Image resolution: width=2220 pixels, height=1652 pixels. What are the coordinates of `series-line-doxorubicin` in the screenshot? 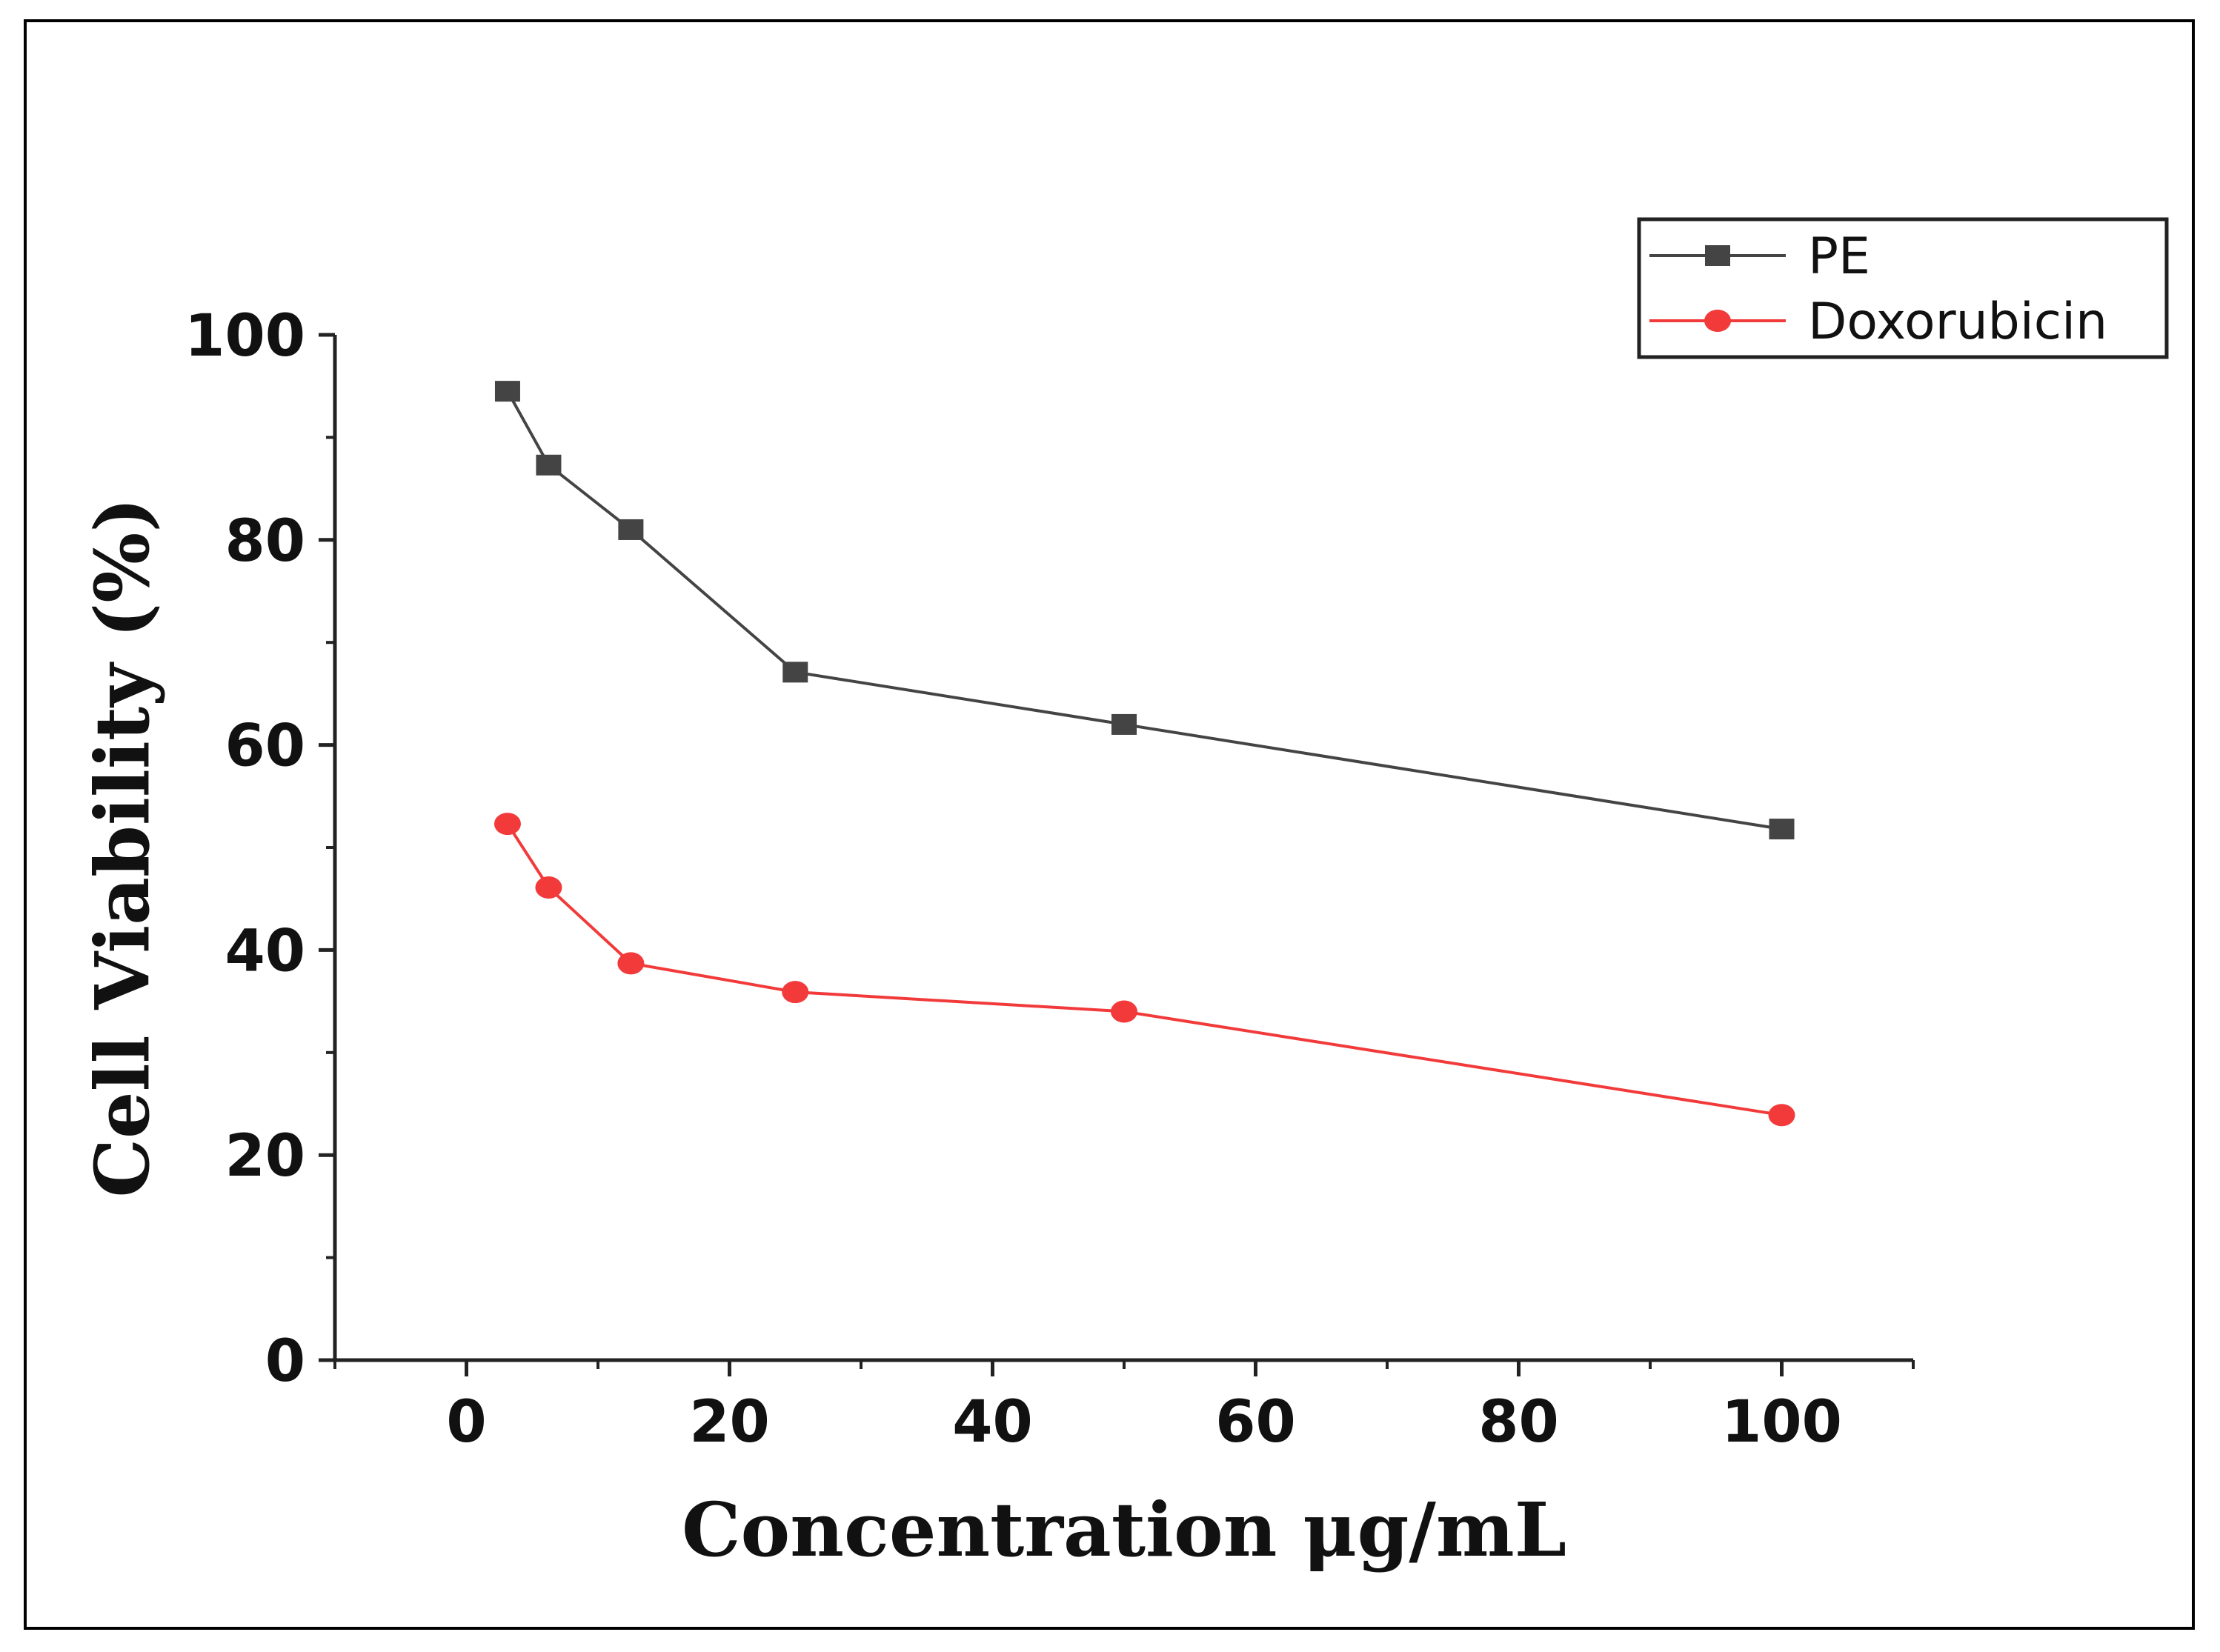 It's located at (1144, 970).